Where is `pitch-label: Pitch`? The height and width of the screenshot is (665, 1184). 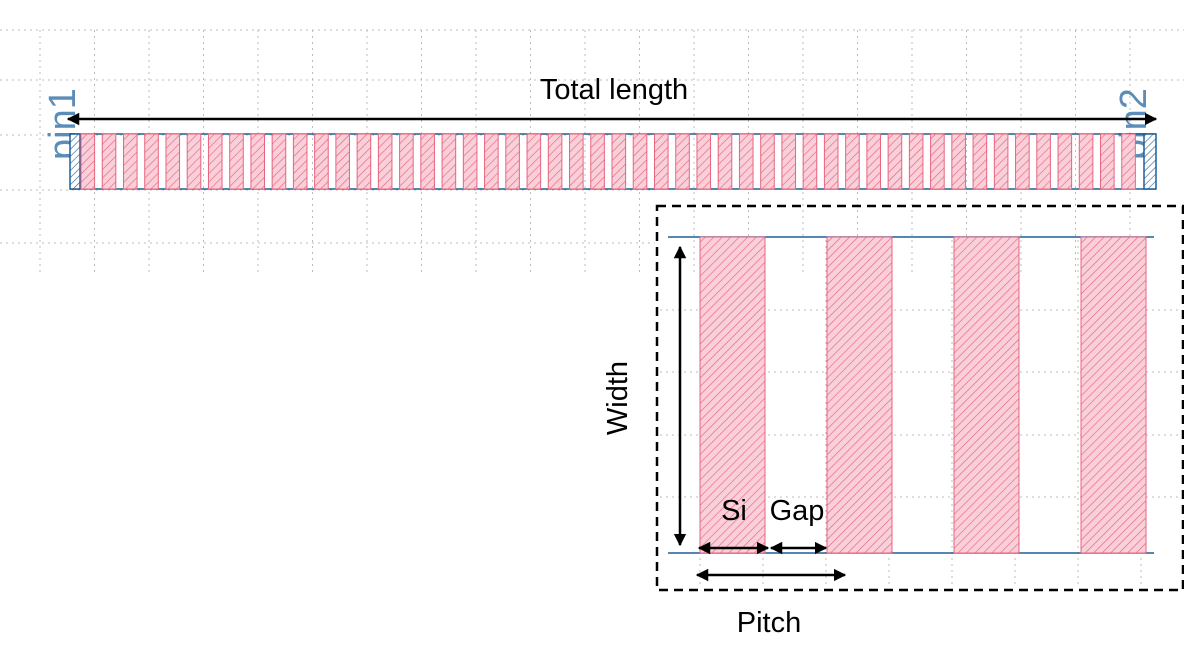 pitch-label: Pitch is located at coordinates (769, 623).